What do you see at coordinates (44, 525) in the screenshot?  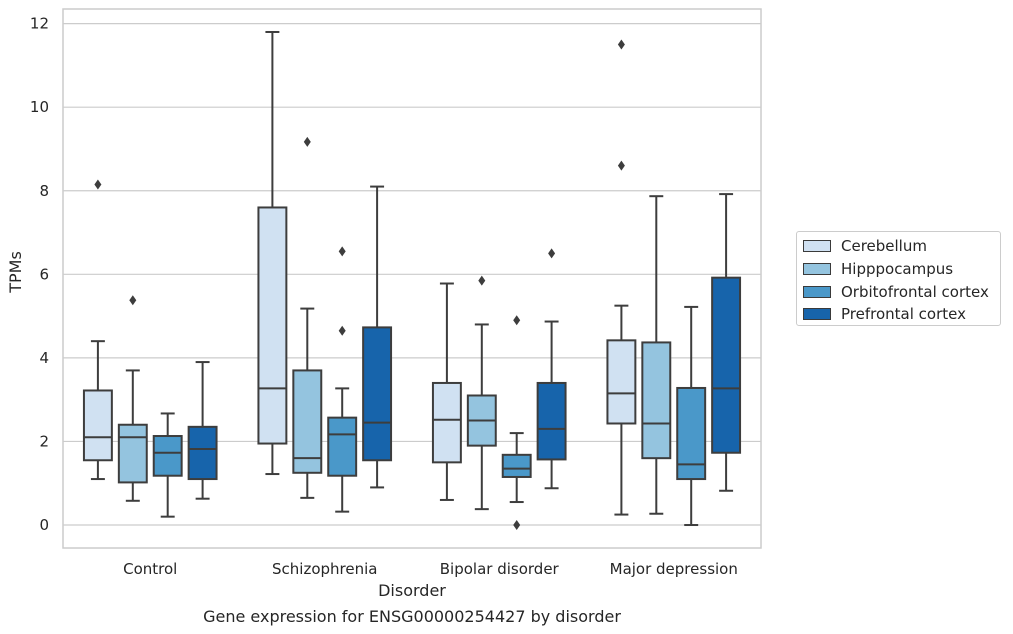 I see `y-tick-label: 0` at bounding box center [44, 525].